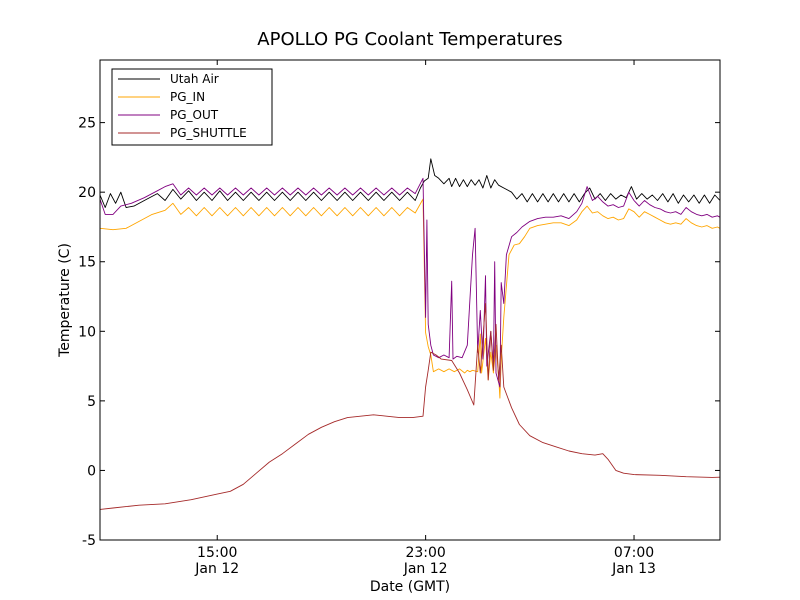 This screenshot has width=800, height=600. I want to click on series-line-utah-air, so click(410, 183).